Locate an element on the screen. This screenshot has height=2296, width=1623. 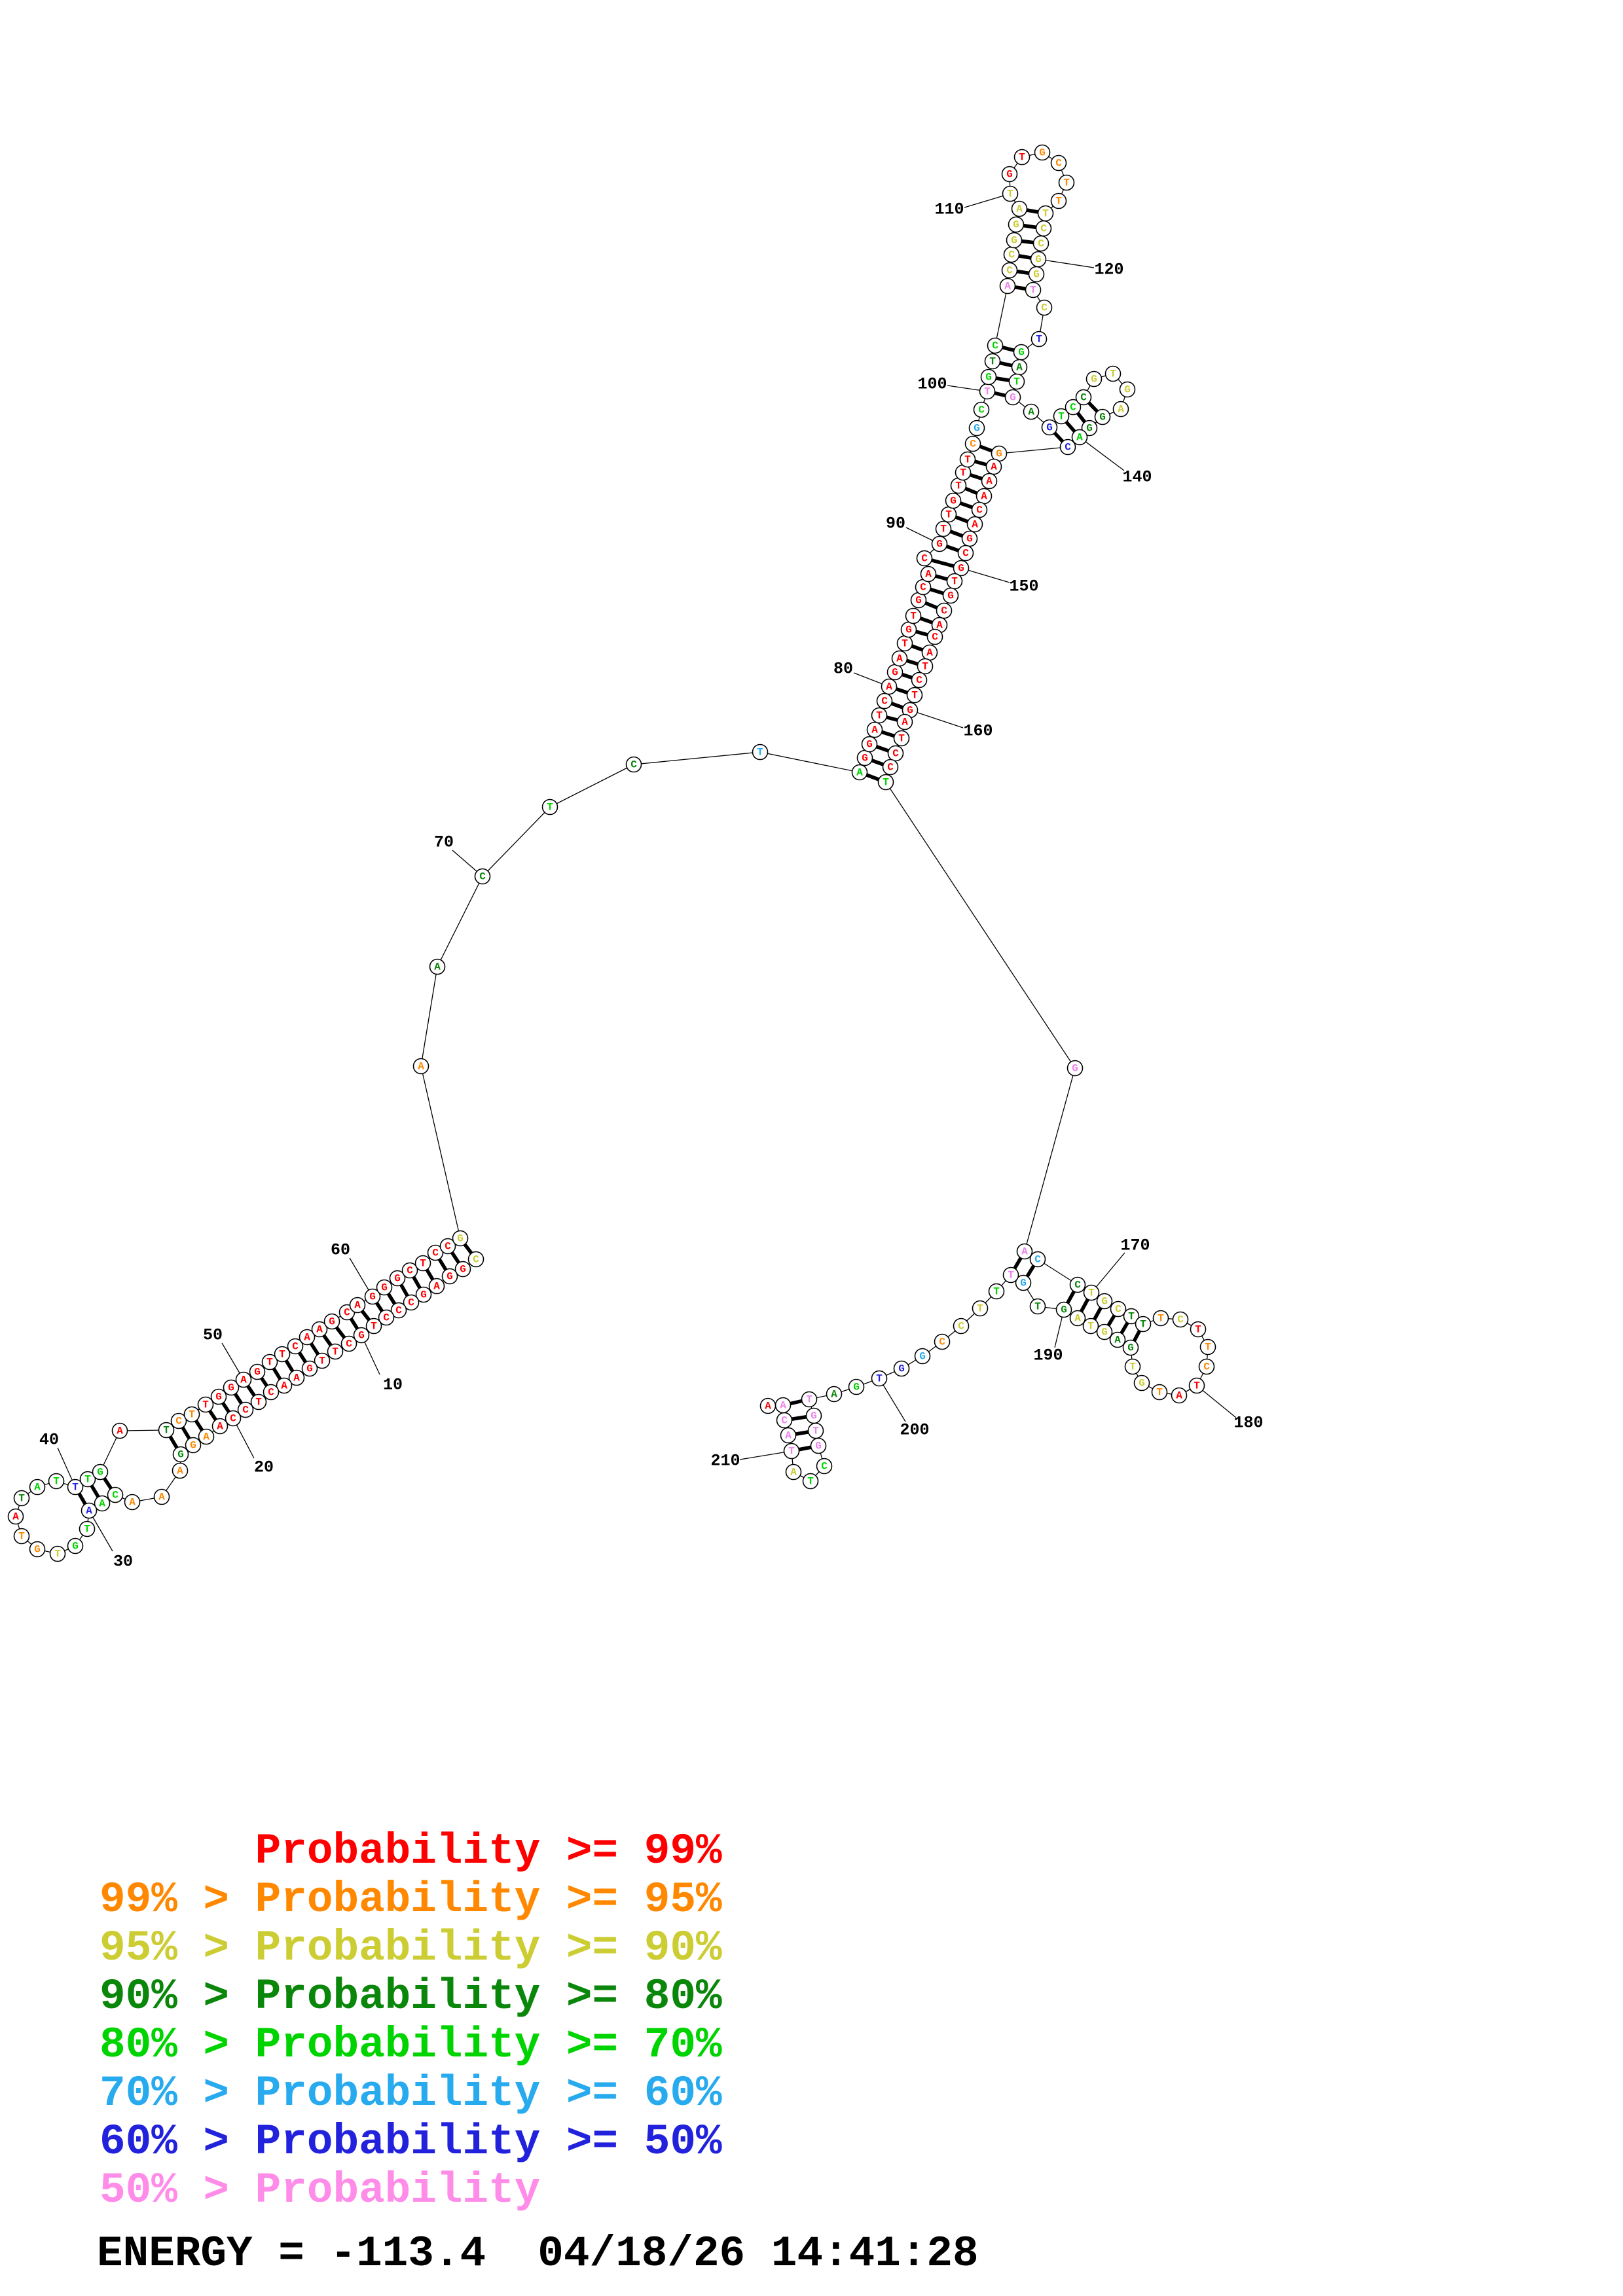
position-label: 90 is located at coordinates (895, 523).